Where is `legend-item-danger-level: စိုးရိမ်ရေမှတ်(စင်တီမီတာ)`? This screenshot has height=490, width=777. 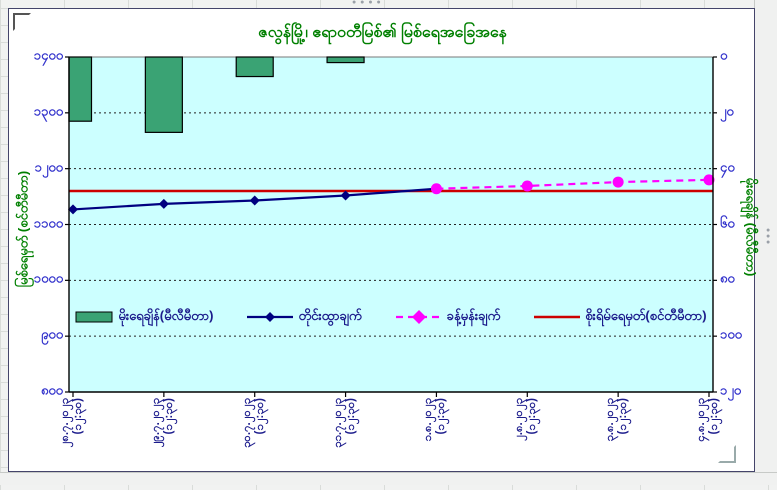 legend-item-danger-level: စိုးရိမ်ရေမှတ်(စင်တီမီတာ) is located at coordinates (620, 317).